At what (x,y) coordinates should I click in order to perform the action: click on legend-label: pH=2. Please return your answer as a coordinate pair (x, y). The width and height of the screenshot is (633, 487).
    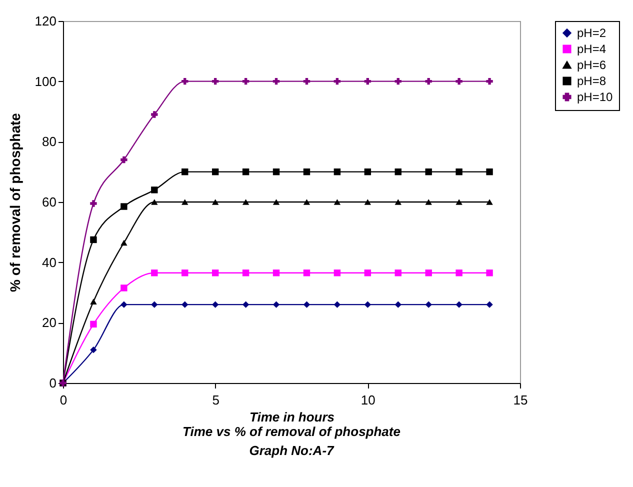
    Looking at the image, I should click on (591, 33).